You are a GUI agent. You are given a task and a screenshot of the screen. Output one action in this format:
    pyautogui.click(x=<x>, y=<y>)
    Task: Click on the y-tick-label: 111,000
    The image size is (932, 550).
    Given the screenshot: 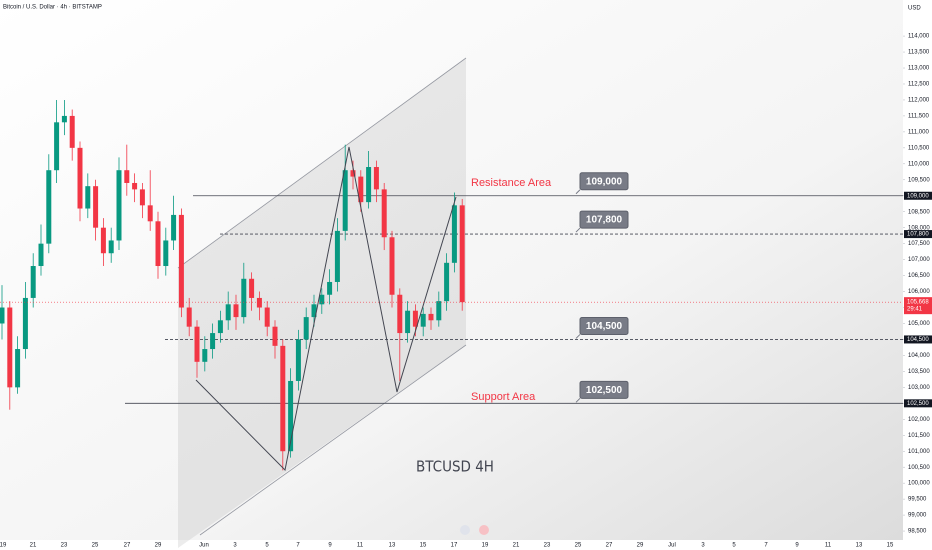 What is the action you would take?
    pyautogui.click(x=918, y=132)
    